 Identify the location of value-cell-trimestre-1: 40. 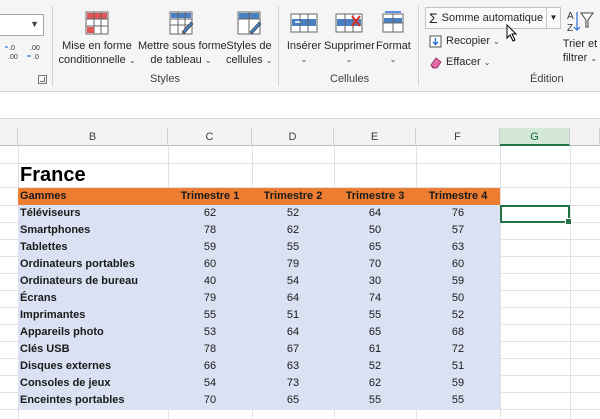
(210, 281).